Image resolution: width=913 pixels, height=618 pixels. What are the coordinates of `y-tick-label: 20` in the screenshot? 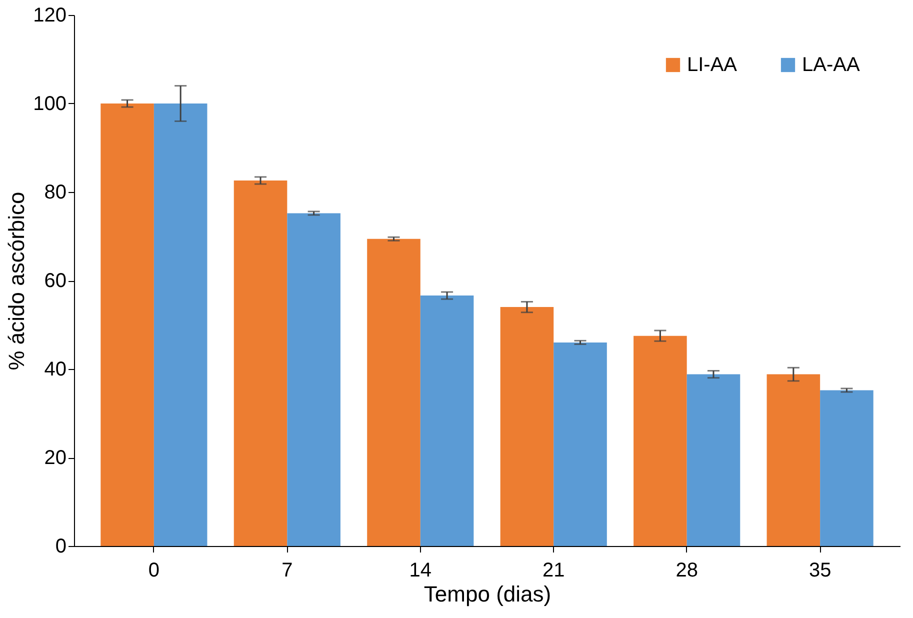 It's located at (55, 458).